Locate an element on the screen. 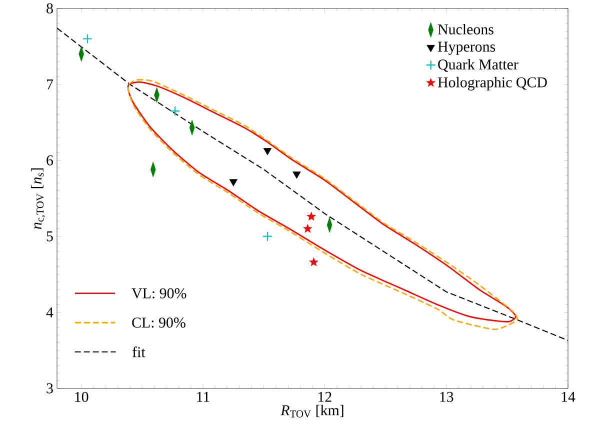 This screenshot has width=592, height=441. legend-label: Quark Matter is located at coordinates (478, 65).